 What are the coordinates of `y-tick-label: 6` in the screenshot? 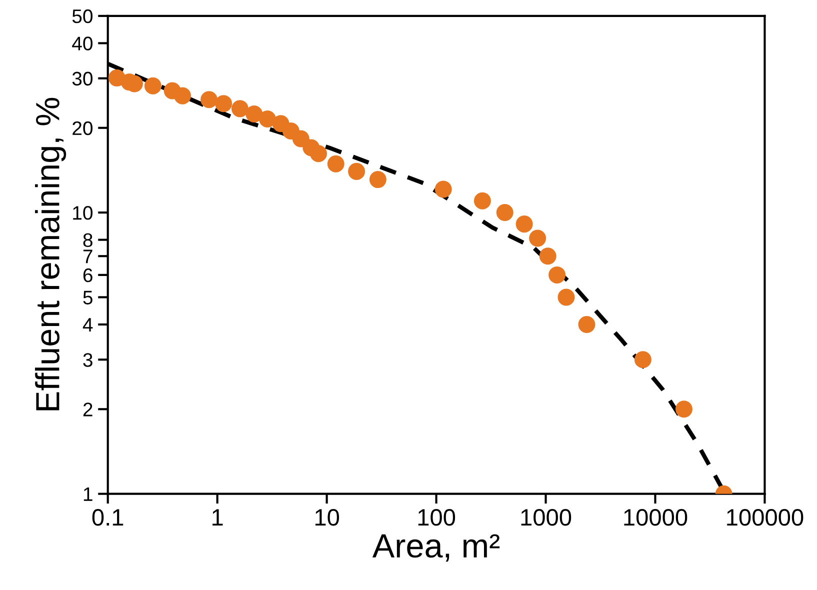 It's located at (87, 275).